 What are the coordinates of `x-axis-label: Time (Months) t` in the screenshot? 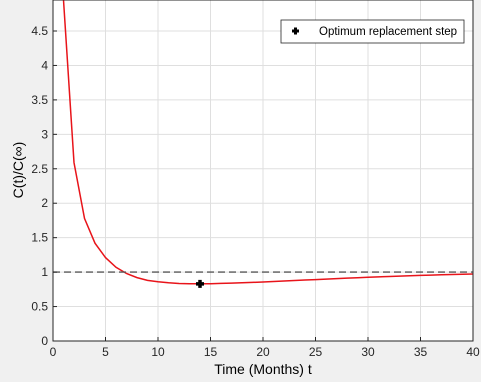 It's located at (263, 369).